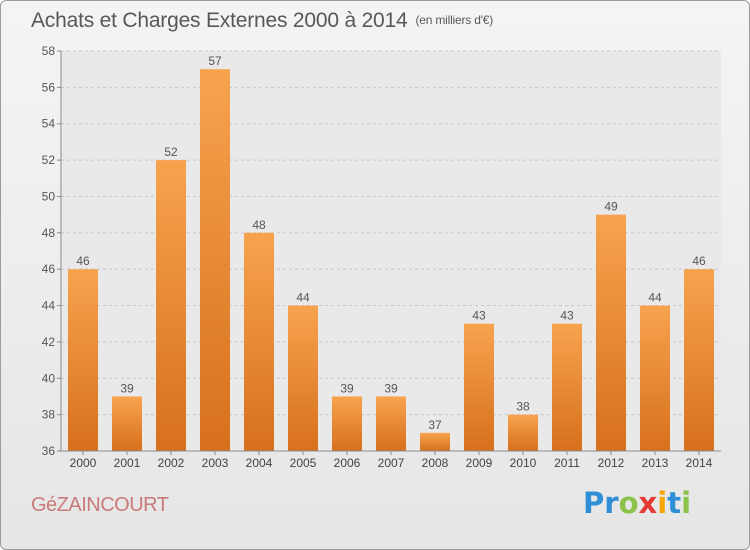 Image resolution: width=750 pixels, height=550 pixels. What do you see at coordinates (49, 306) in the screenshot?
I see `y-tick-label: 44` at bounding box center [49, 306].